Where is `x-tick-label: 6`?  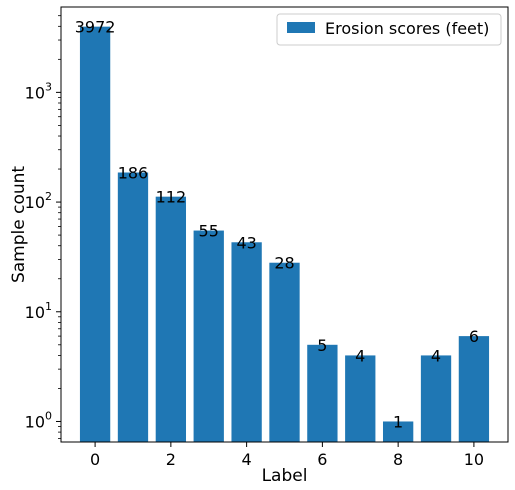
x-tick-label: 6 is located at coordinates (322, 459).